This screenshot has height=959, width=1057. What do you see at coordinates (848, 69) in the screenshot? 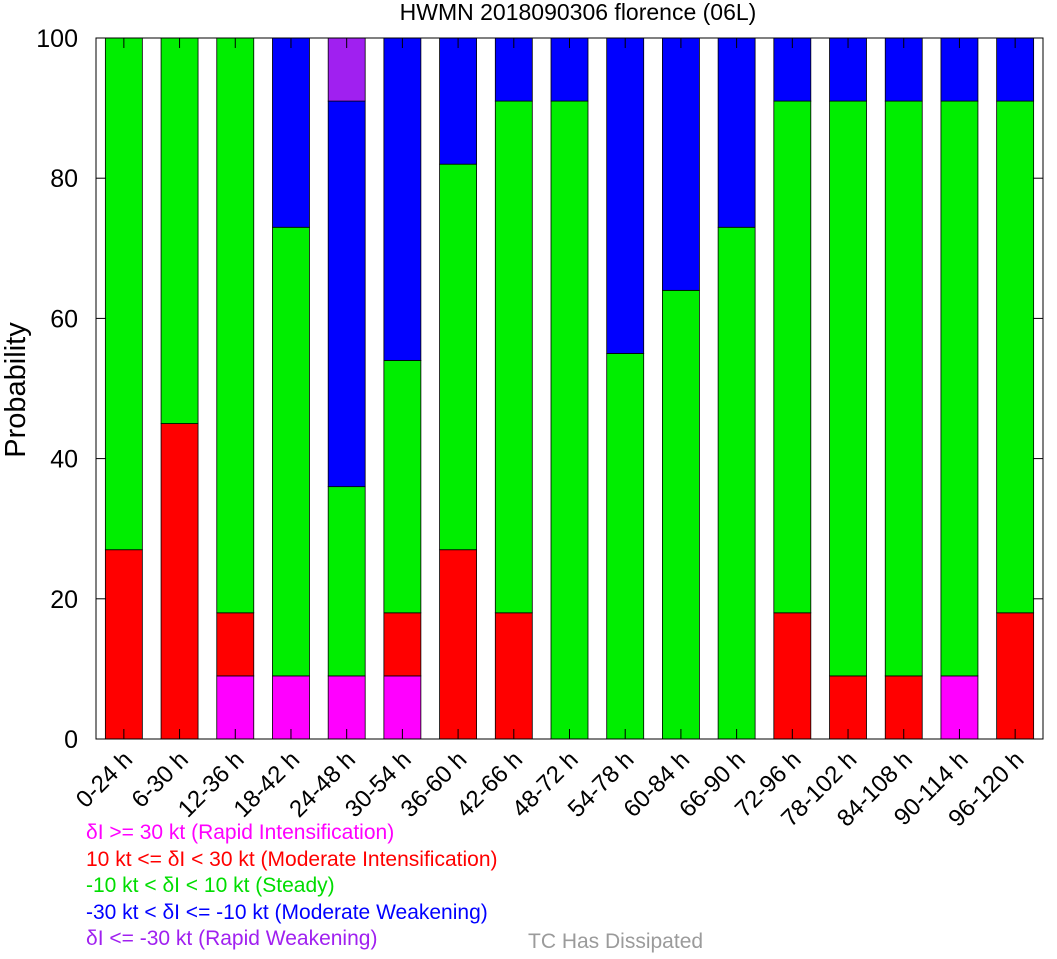
I see `bar-78-102h-moderate-weakening` at bounding box center [848, 69].